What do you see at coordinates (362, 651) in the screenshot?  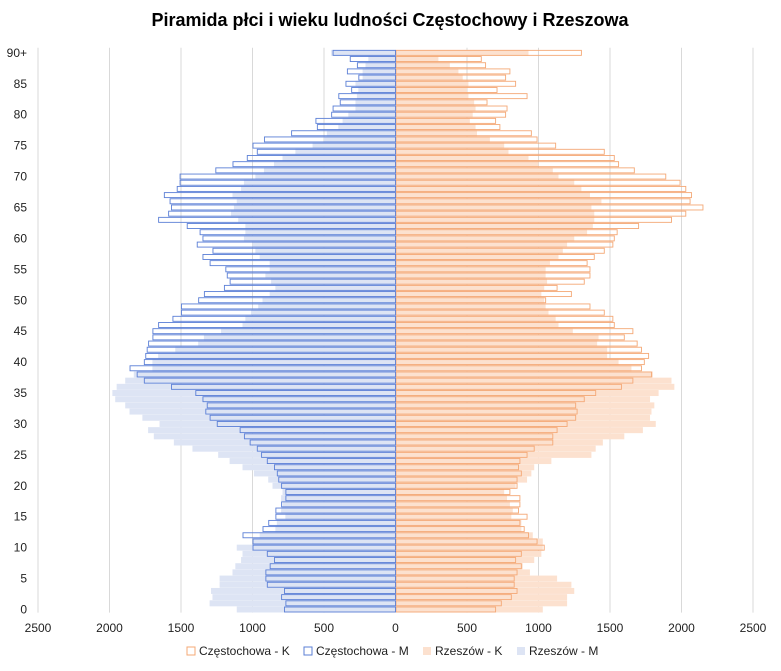 I see `legend-label: Częstochowa - M` at bounding box center [362, 651].